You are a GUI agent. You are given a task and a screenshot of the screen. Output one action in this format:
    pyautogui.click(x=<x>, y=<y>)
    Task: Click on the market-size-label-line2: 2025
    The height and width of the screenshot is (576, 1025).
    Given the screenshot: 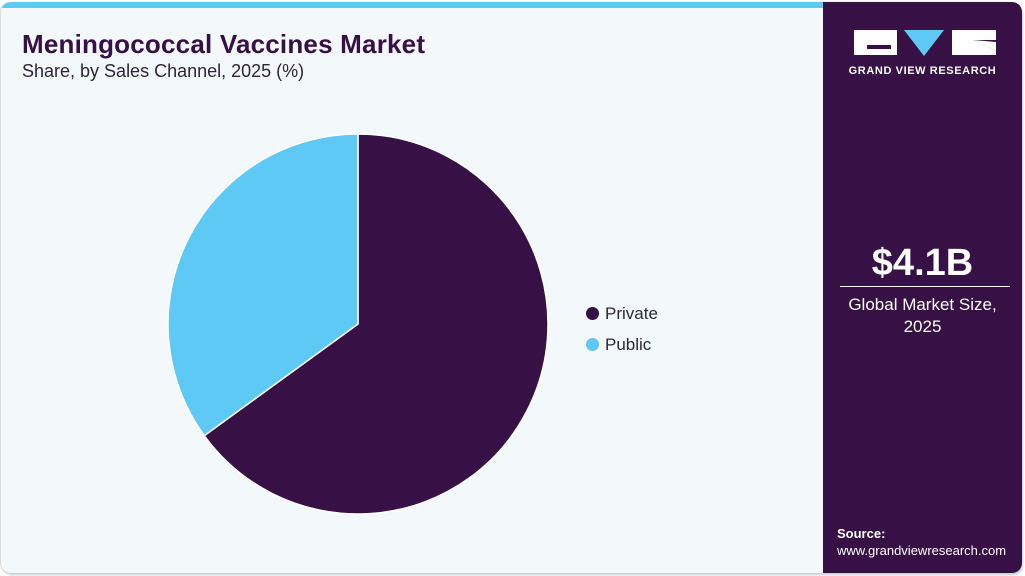 What is the action you would take?
    pyautogui.click(x=922, y=326)
    